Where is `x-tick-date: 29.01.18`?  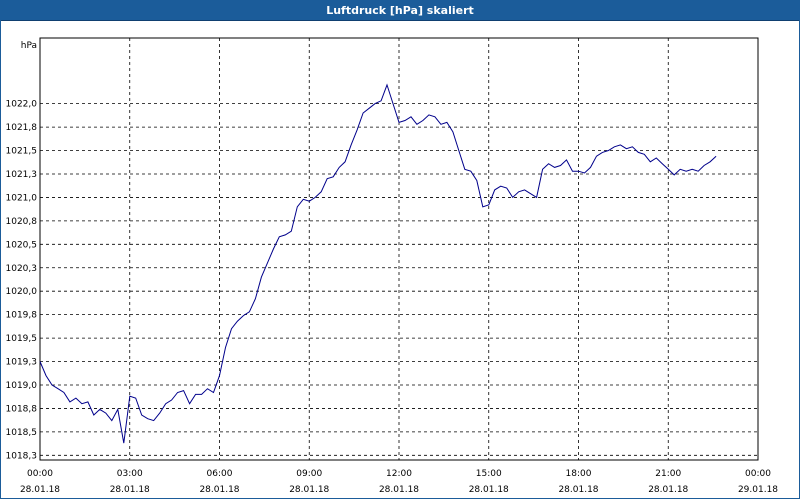
x-tick-date: 29.01.18 is located at coordinates (758, 490).